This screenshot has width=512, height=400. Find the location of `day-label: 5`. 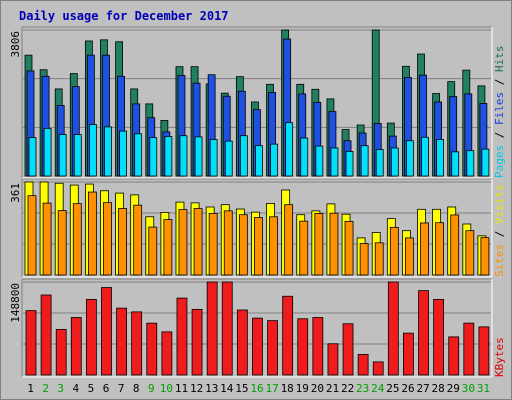

day-label: 5 is located at coordinates (91, 388).